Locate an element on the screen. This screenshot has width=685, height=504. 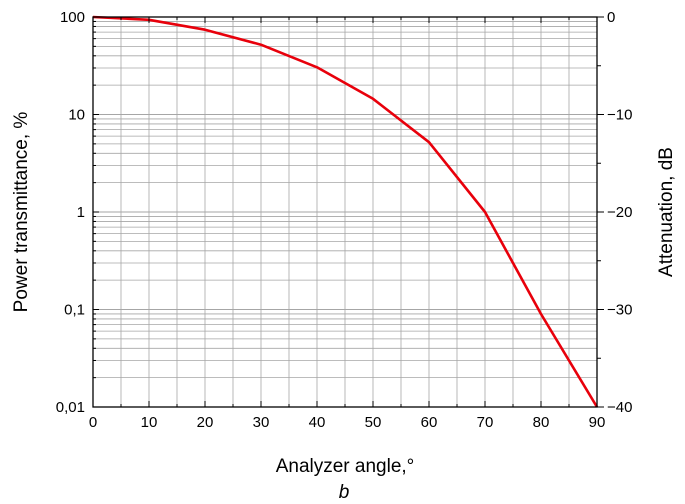
x-tick-label: 50 is located at coordinates (373, 422).